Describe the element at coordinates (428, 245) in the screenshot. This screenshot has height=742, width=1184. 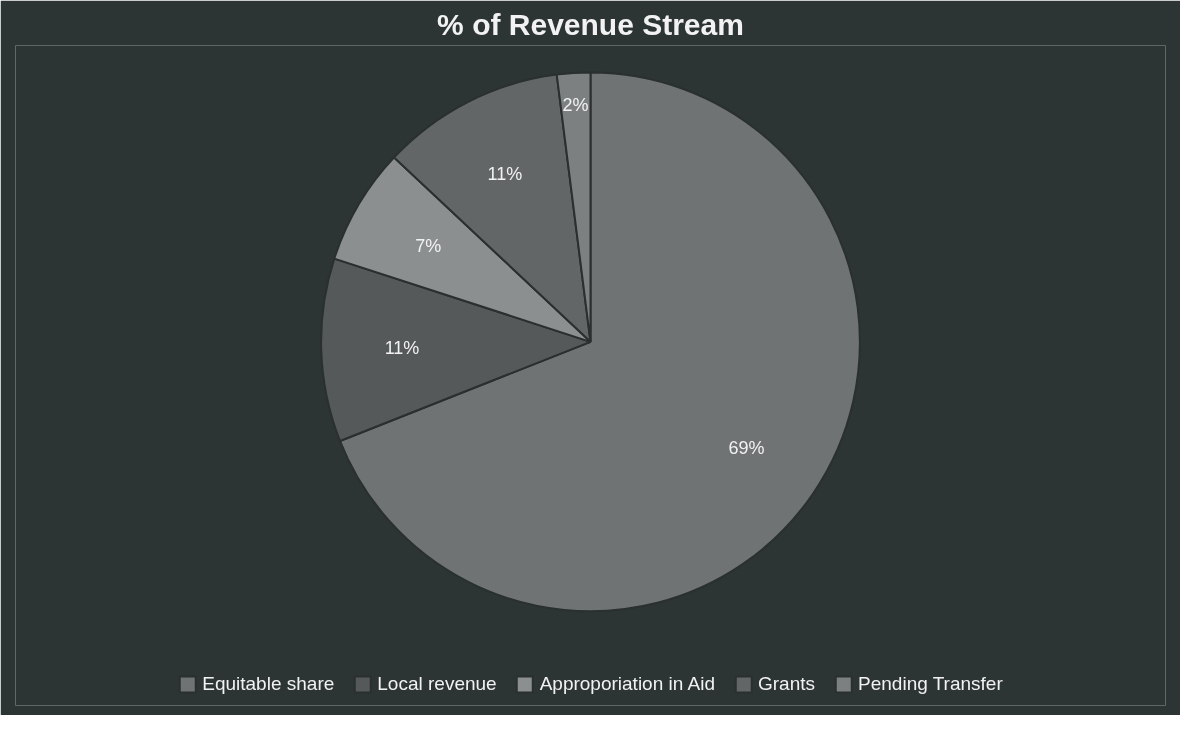
I see `data-label: 7%` at that location.